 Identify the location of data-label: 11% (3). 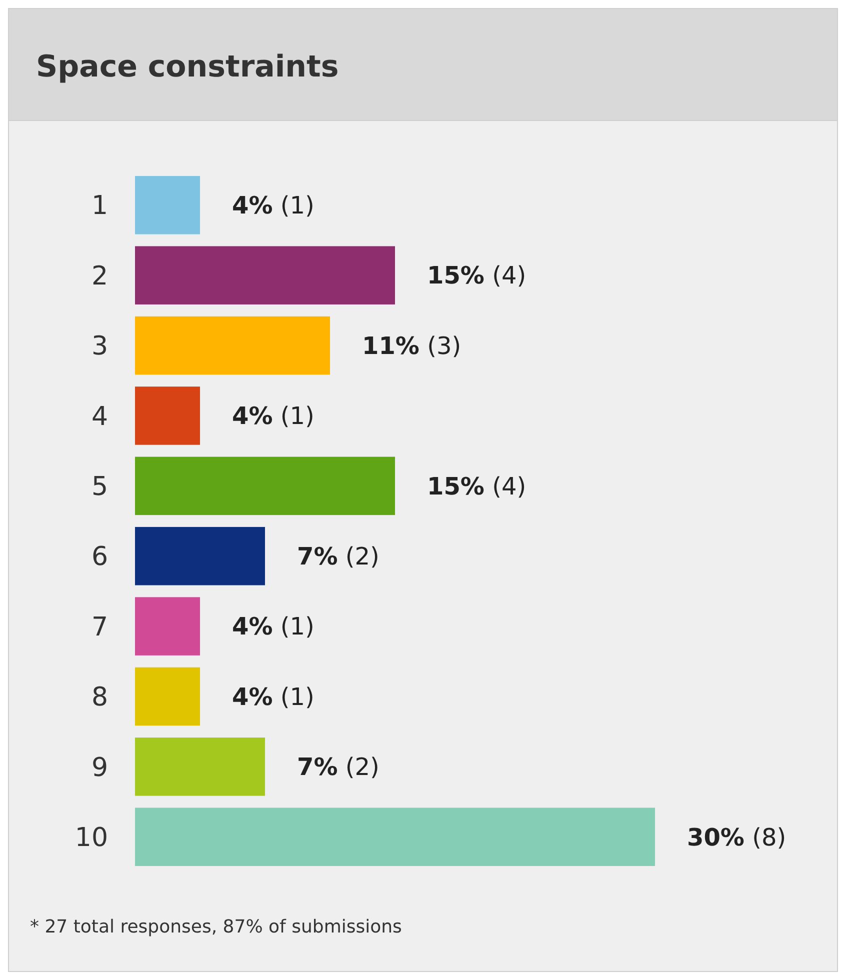
(412, 346).